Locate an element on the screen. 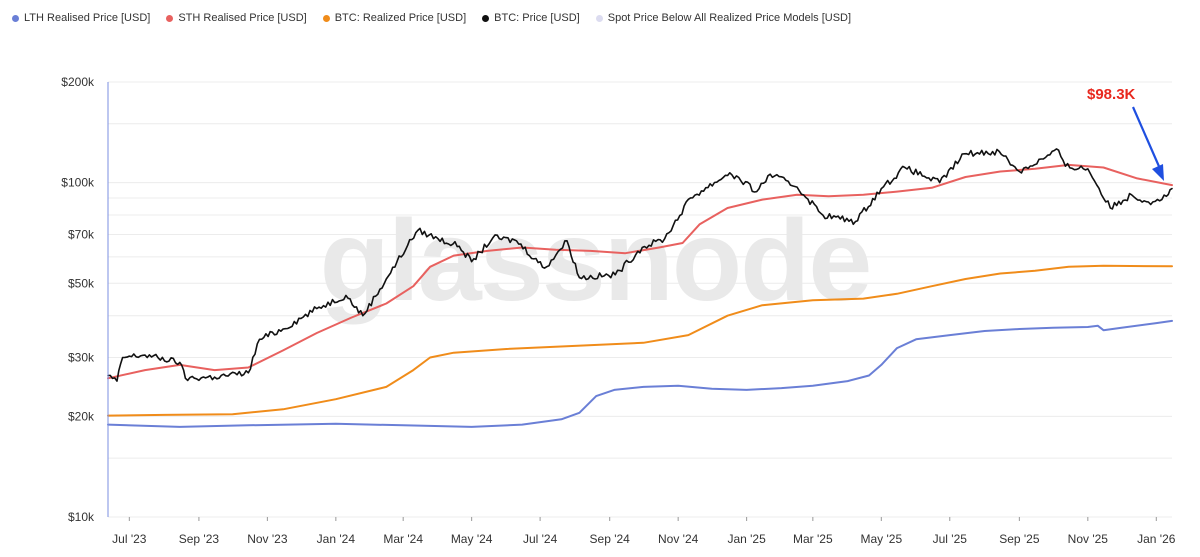 This screenshot has height=557, width=1200. legend-item: BTC: Price [USD] is located at coordinates (531, 18).